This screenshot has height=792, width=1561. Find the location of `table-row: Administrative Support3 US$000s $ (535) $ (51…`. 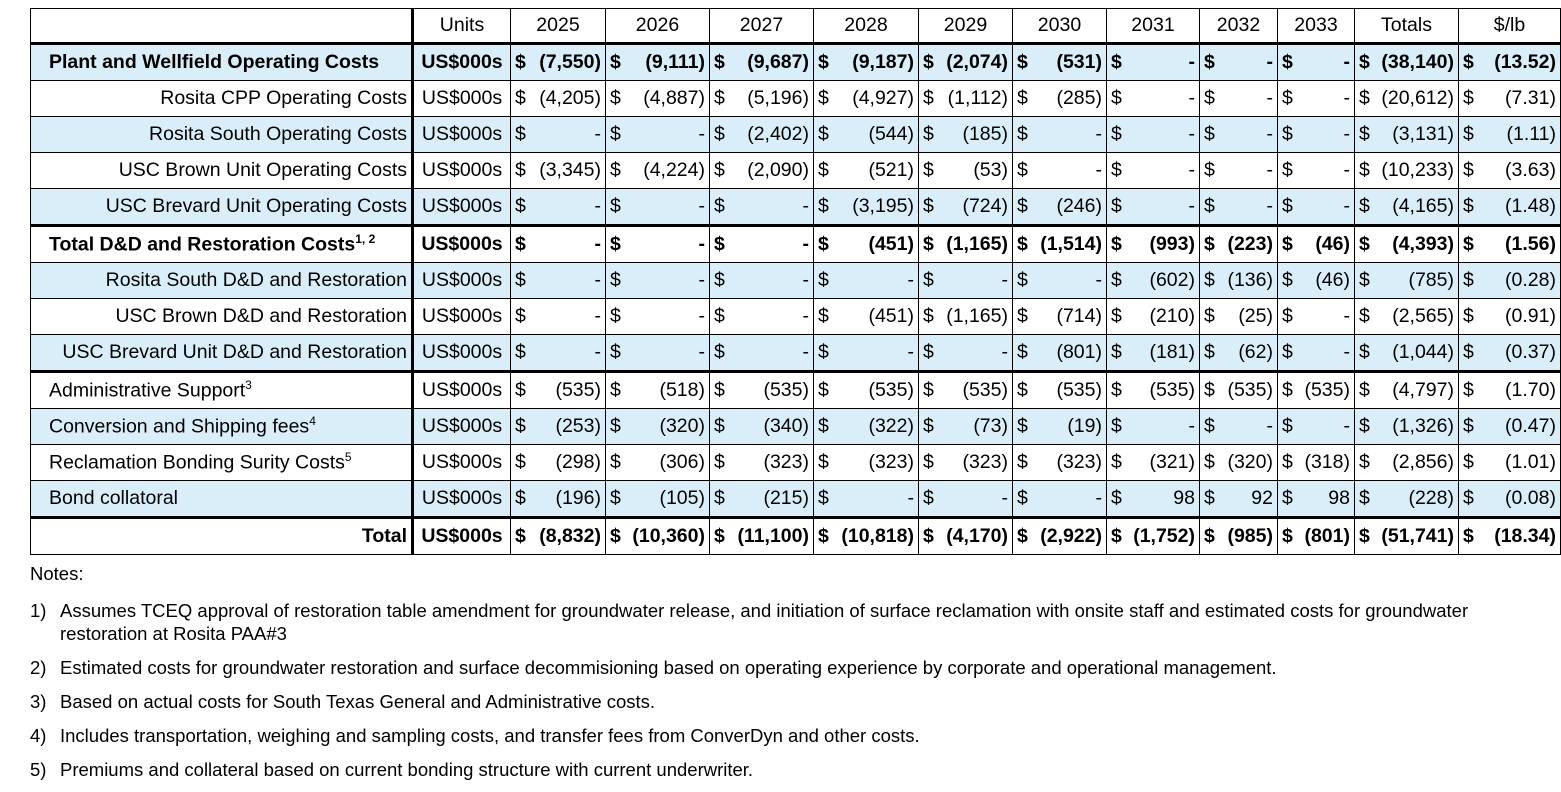

table-row: Administrative Support3 US$000s $ (535) $ (51… is located at coordinates (795, 389).